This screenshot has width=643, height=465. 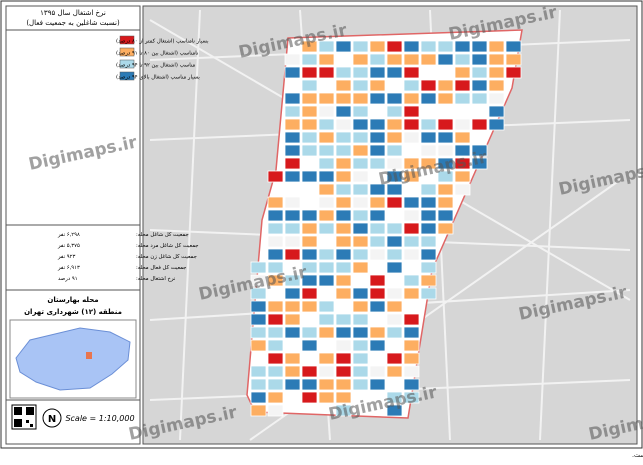 What do you see at coordinates (68, 246) in the screenshot?
I see `stat-value: ۵,۳۷۵ نفر` at bounding box center [68, 246].